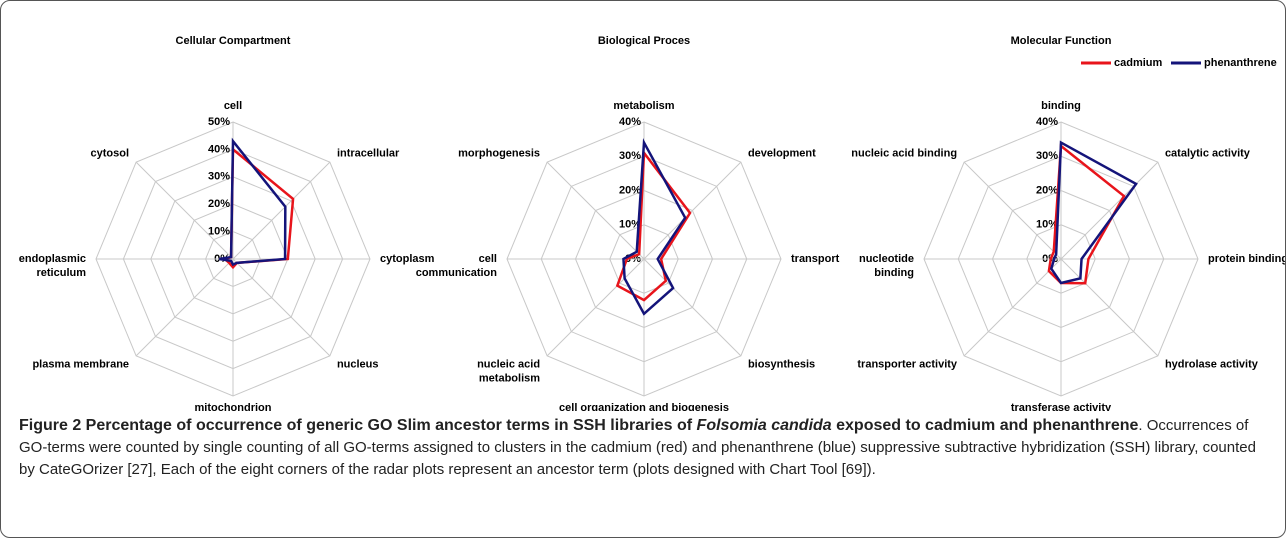 This screenshot has height=538, width=1286. I want to click on category-label: hydrolase activity, so click(1212, 364).